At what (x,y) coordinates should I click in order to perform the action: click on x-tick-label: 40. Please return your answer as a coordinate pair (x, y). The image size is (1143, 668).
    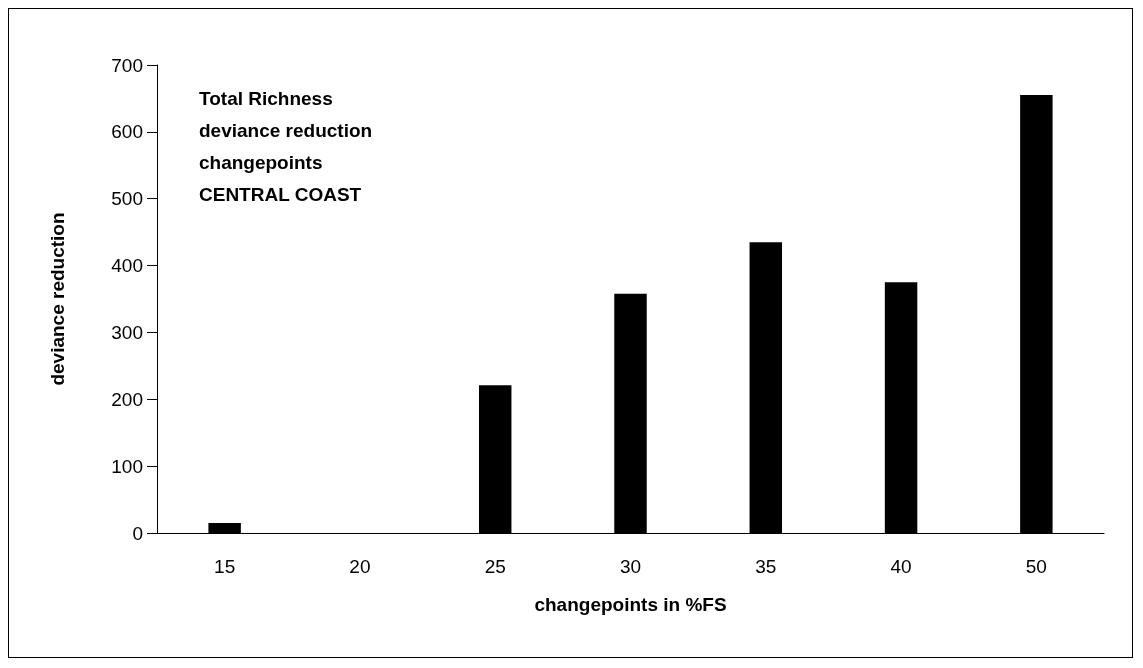
    Looking at the image, I should click on (901, 566).